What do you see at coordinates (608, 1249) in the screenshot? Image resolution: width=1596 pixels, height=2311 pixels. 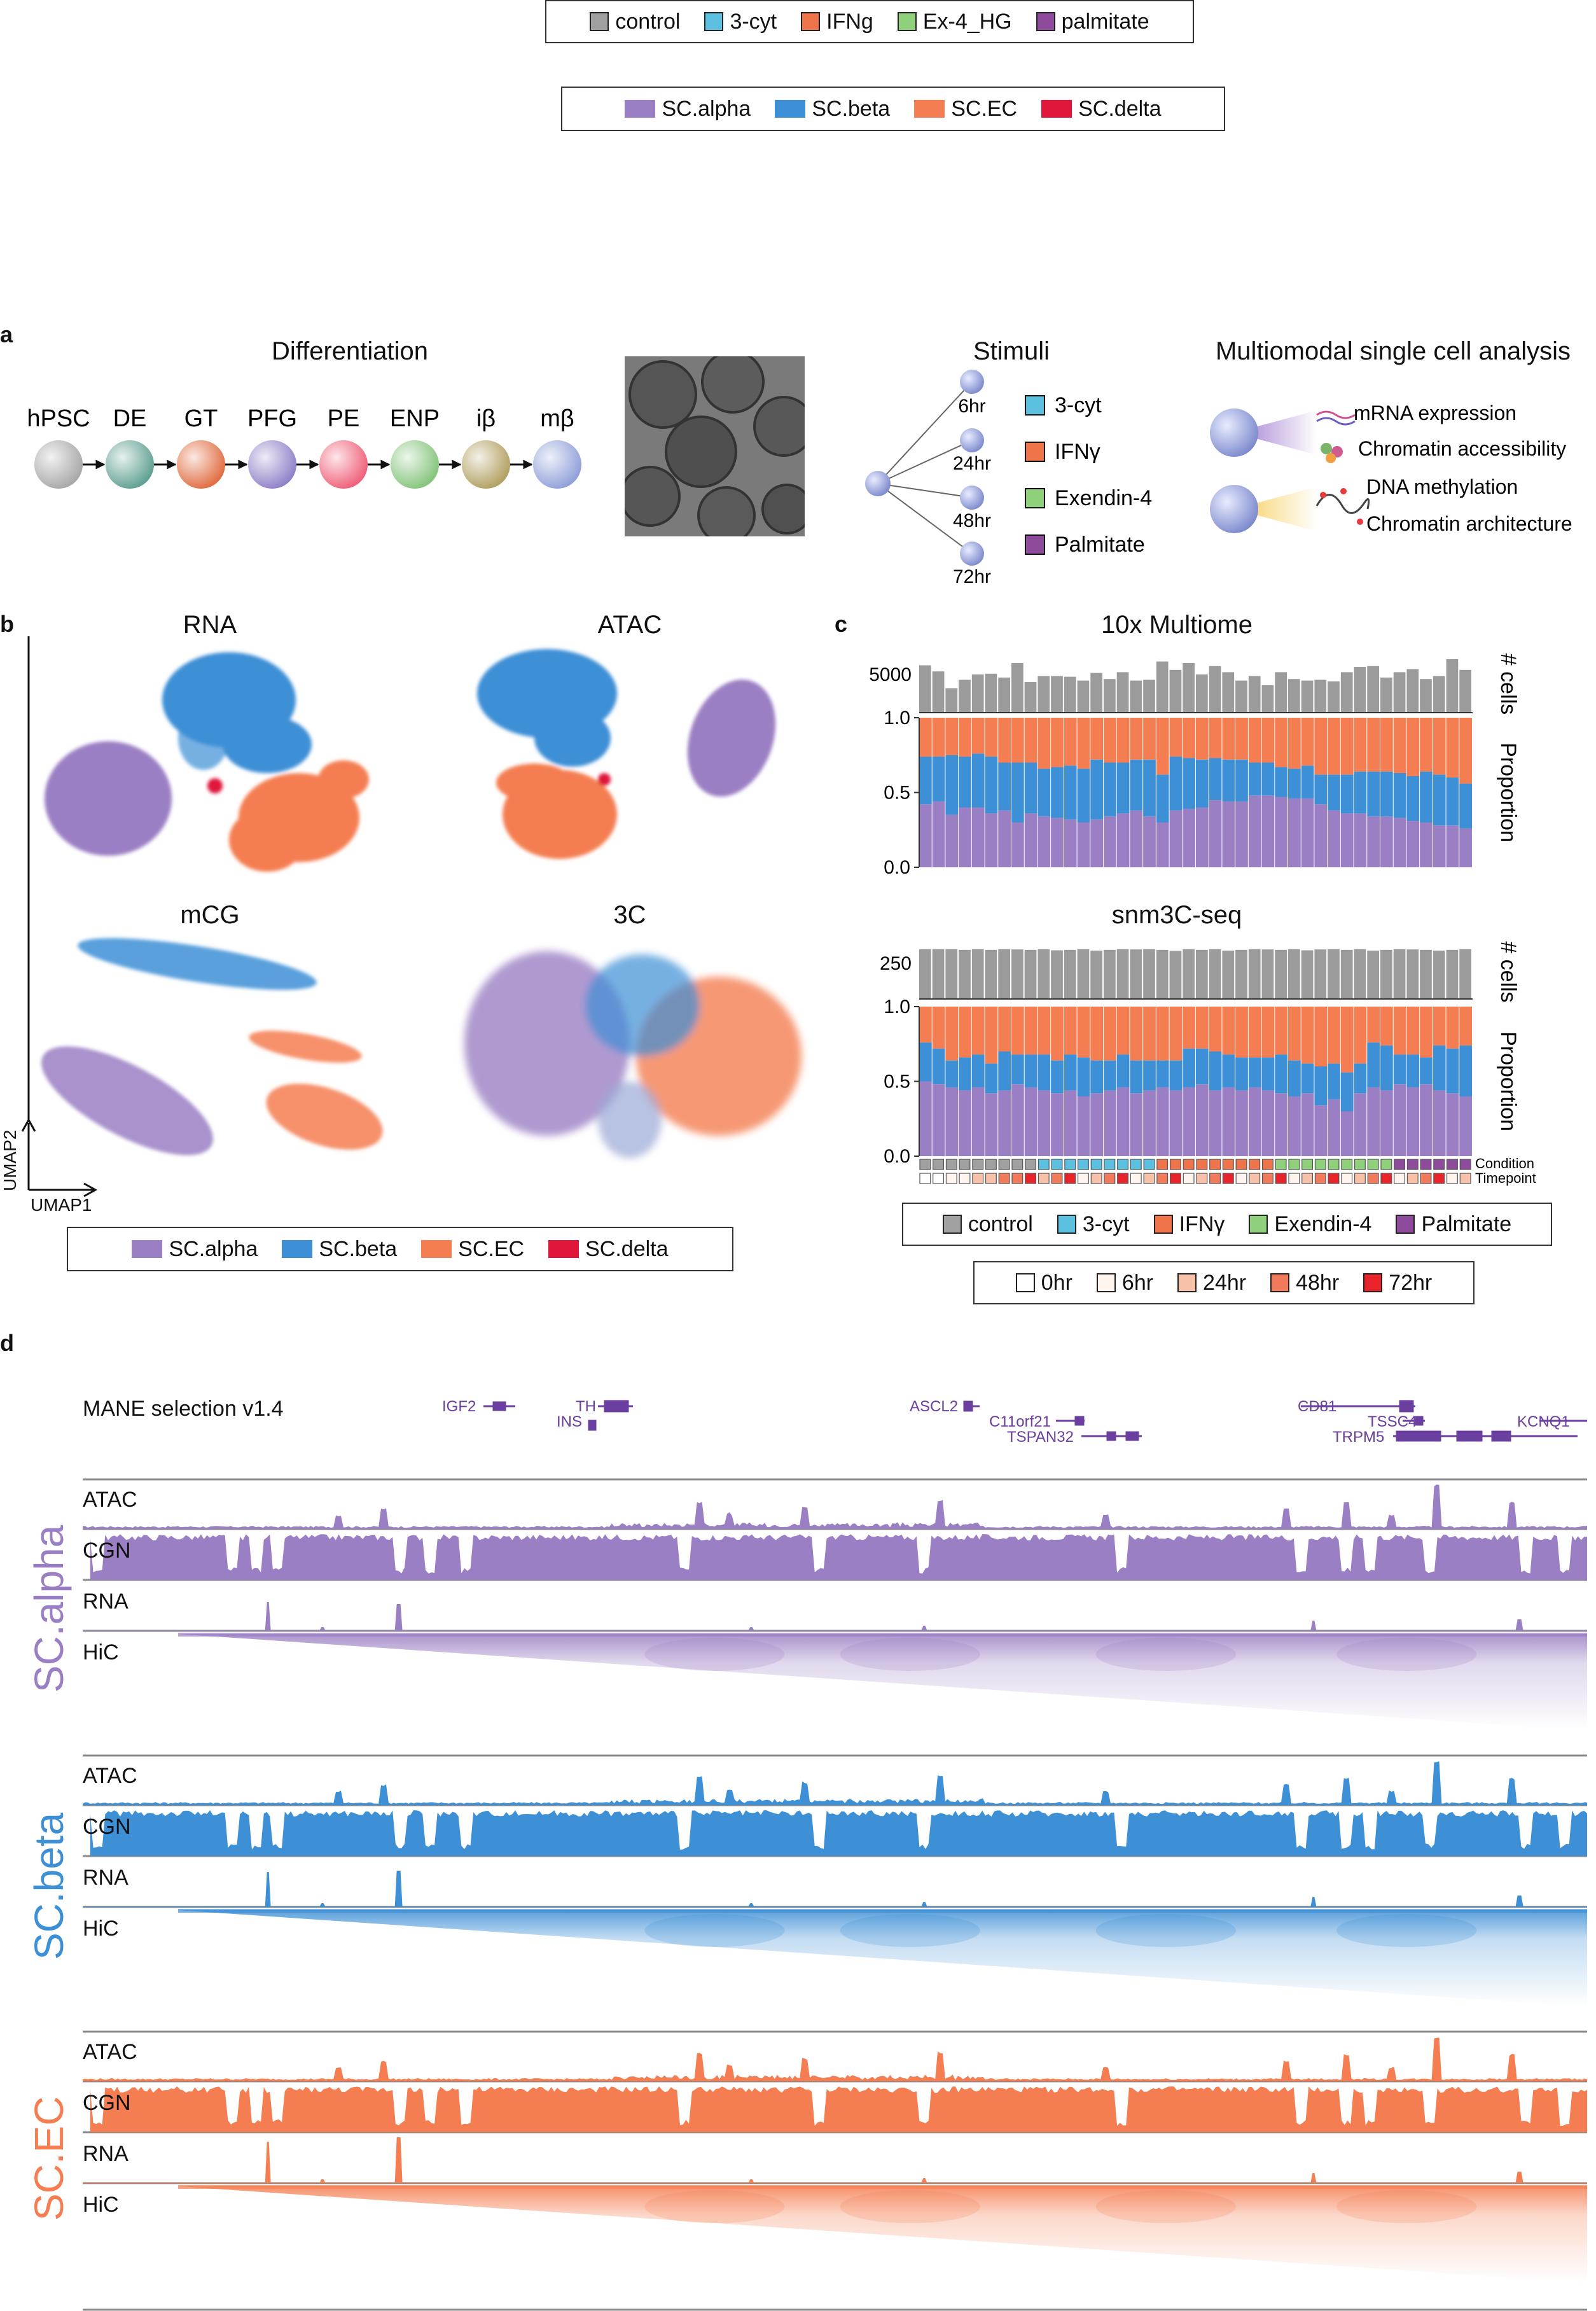 I see `legend-item-sc-delta: SC.delta` at bounding box center [608, 1249].